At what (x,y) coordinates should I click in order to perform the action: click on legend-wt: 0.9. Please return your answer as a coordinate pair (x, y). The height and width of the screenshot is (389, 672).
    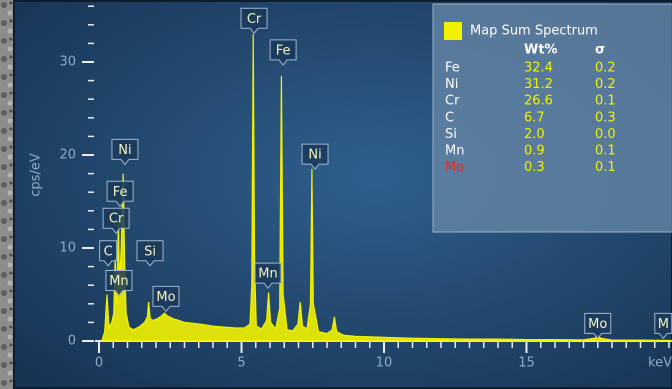
    Looking at the image, I should click on (534, 151).